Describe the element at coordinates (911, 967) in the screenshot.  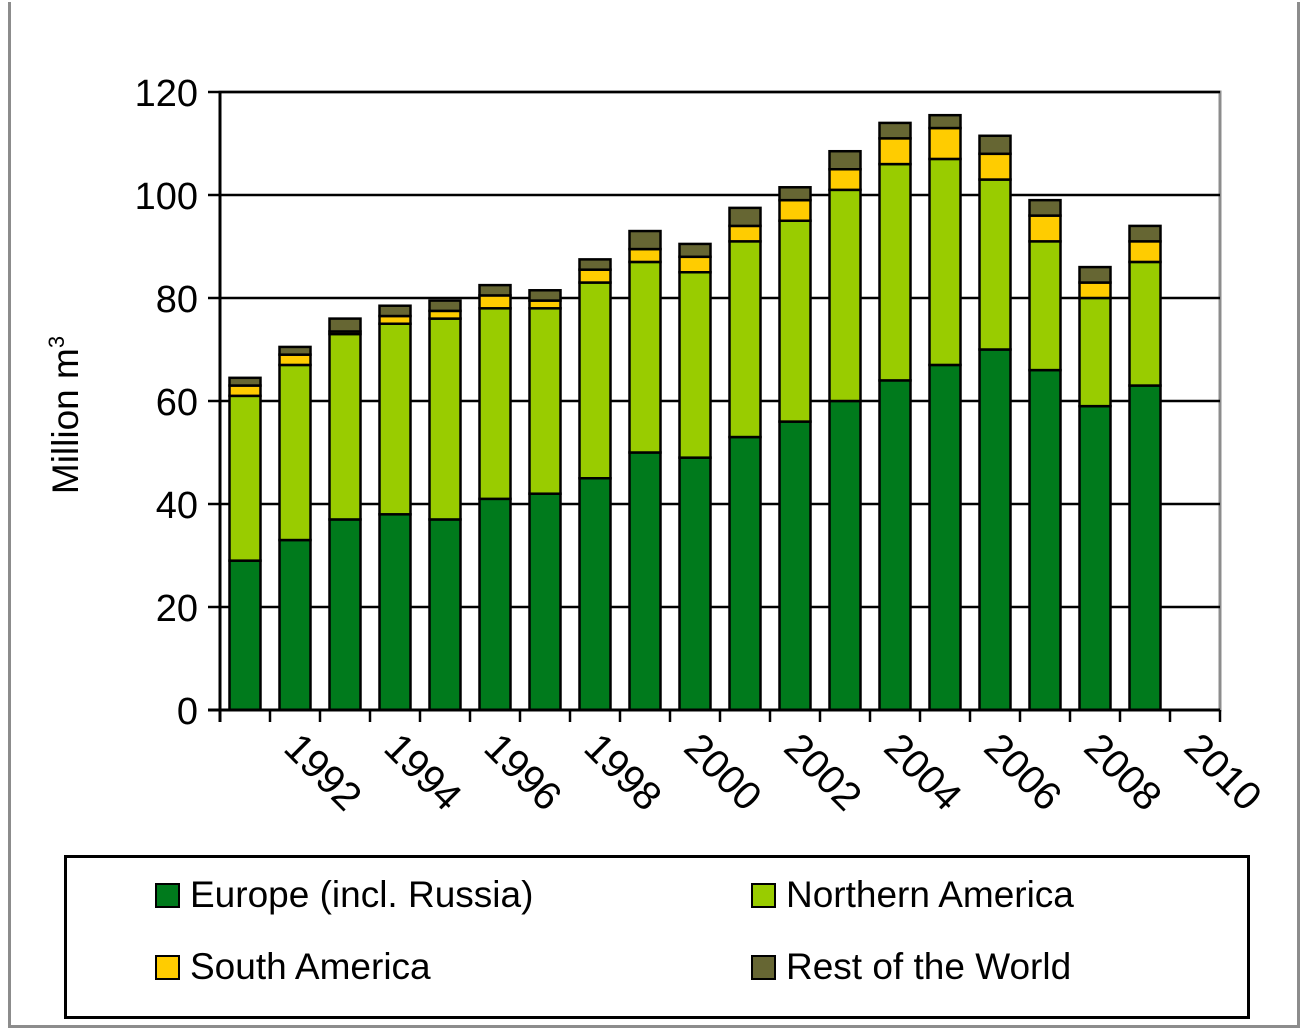
I see `legend-item-rest-of-world: Rest of the World` at that location.